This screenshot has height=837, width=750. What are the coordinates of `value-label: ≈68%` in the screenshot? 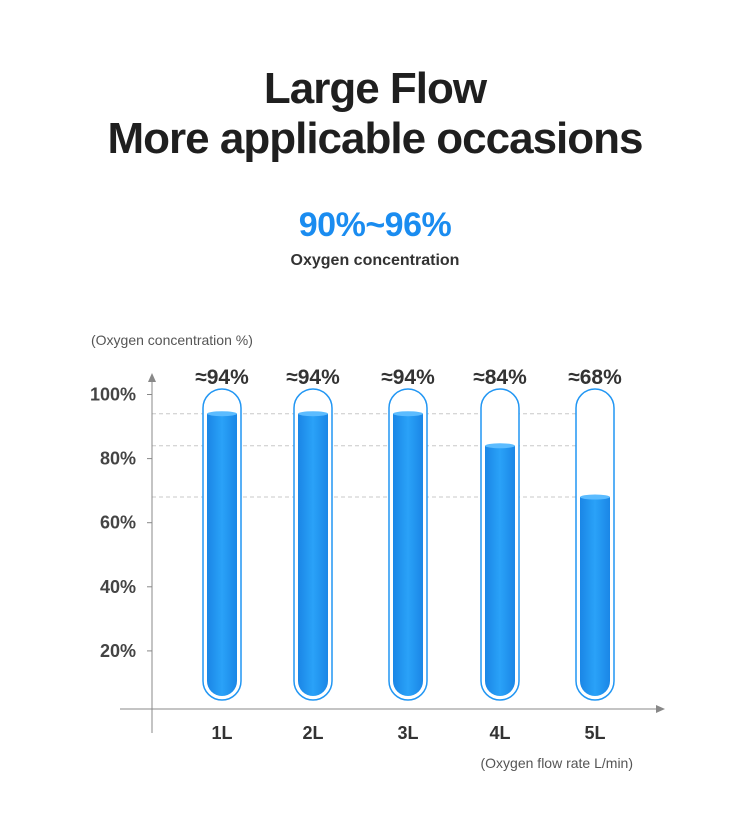 It's located at (595, 377).